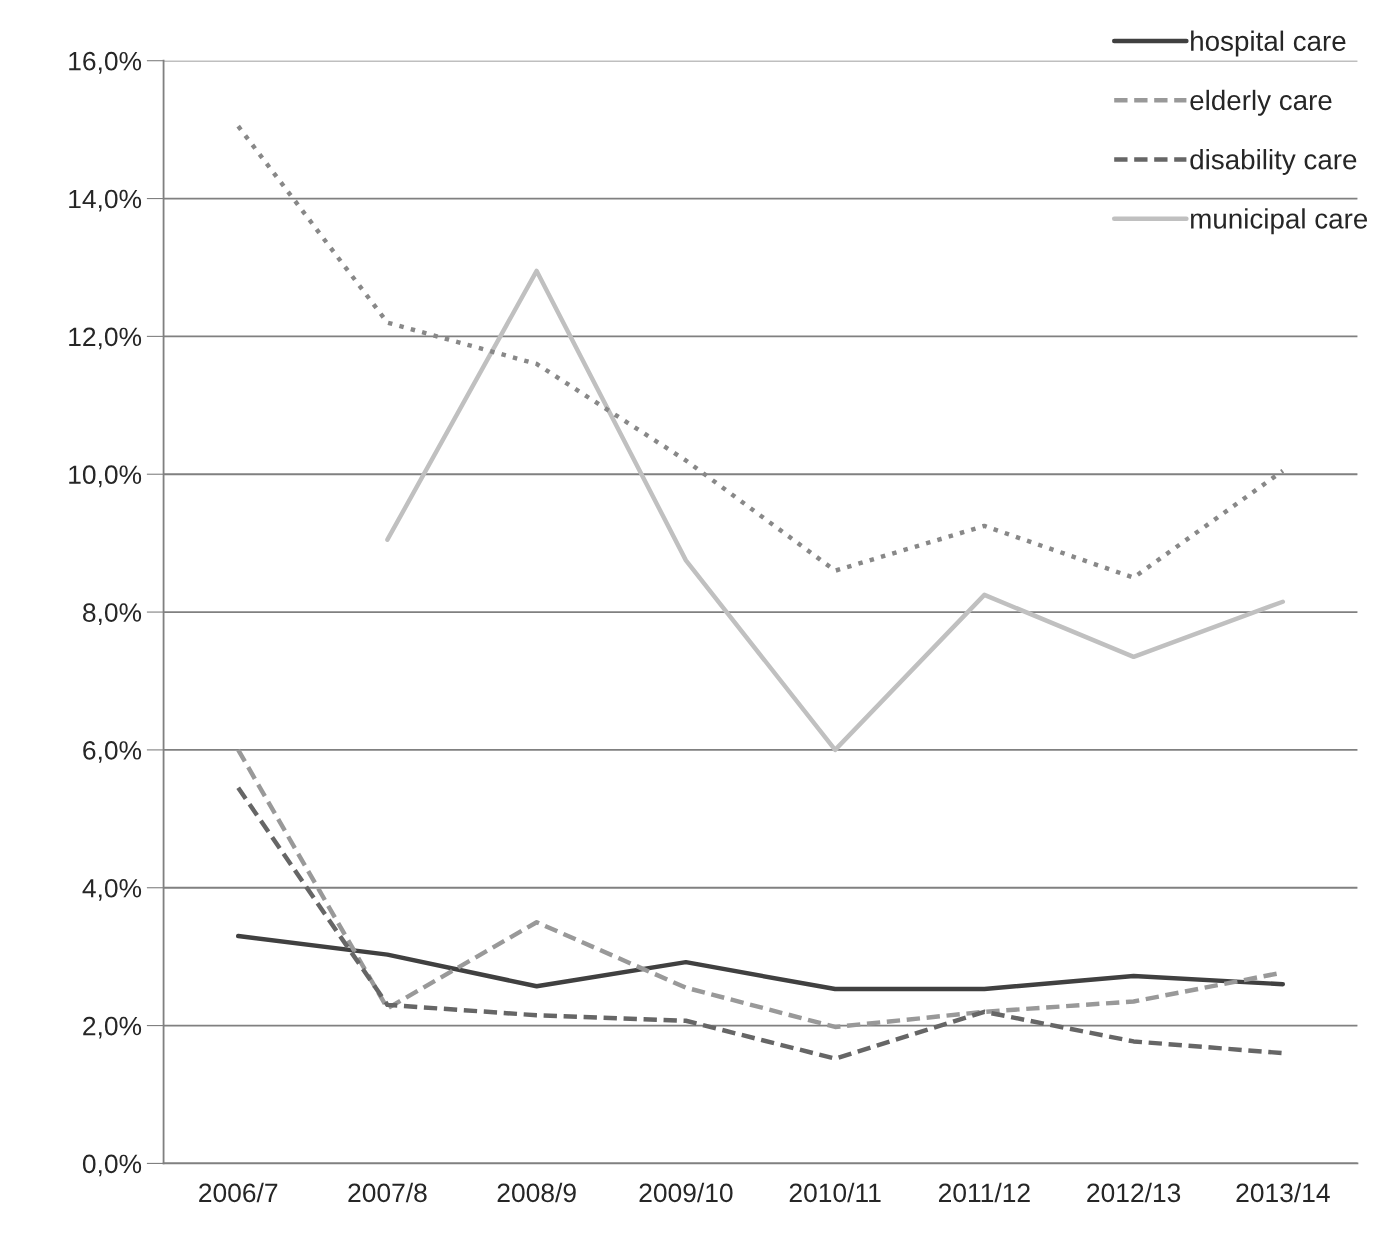 The image size is (1398, 1239). Describe the element at coordinates (1268, 43) in the screenshot. I see `legend-label: hospital care` at that location.